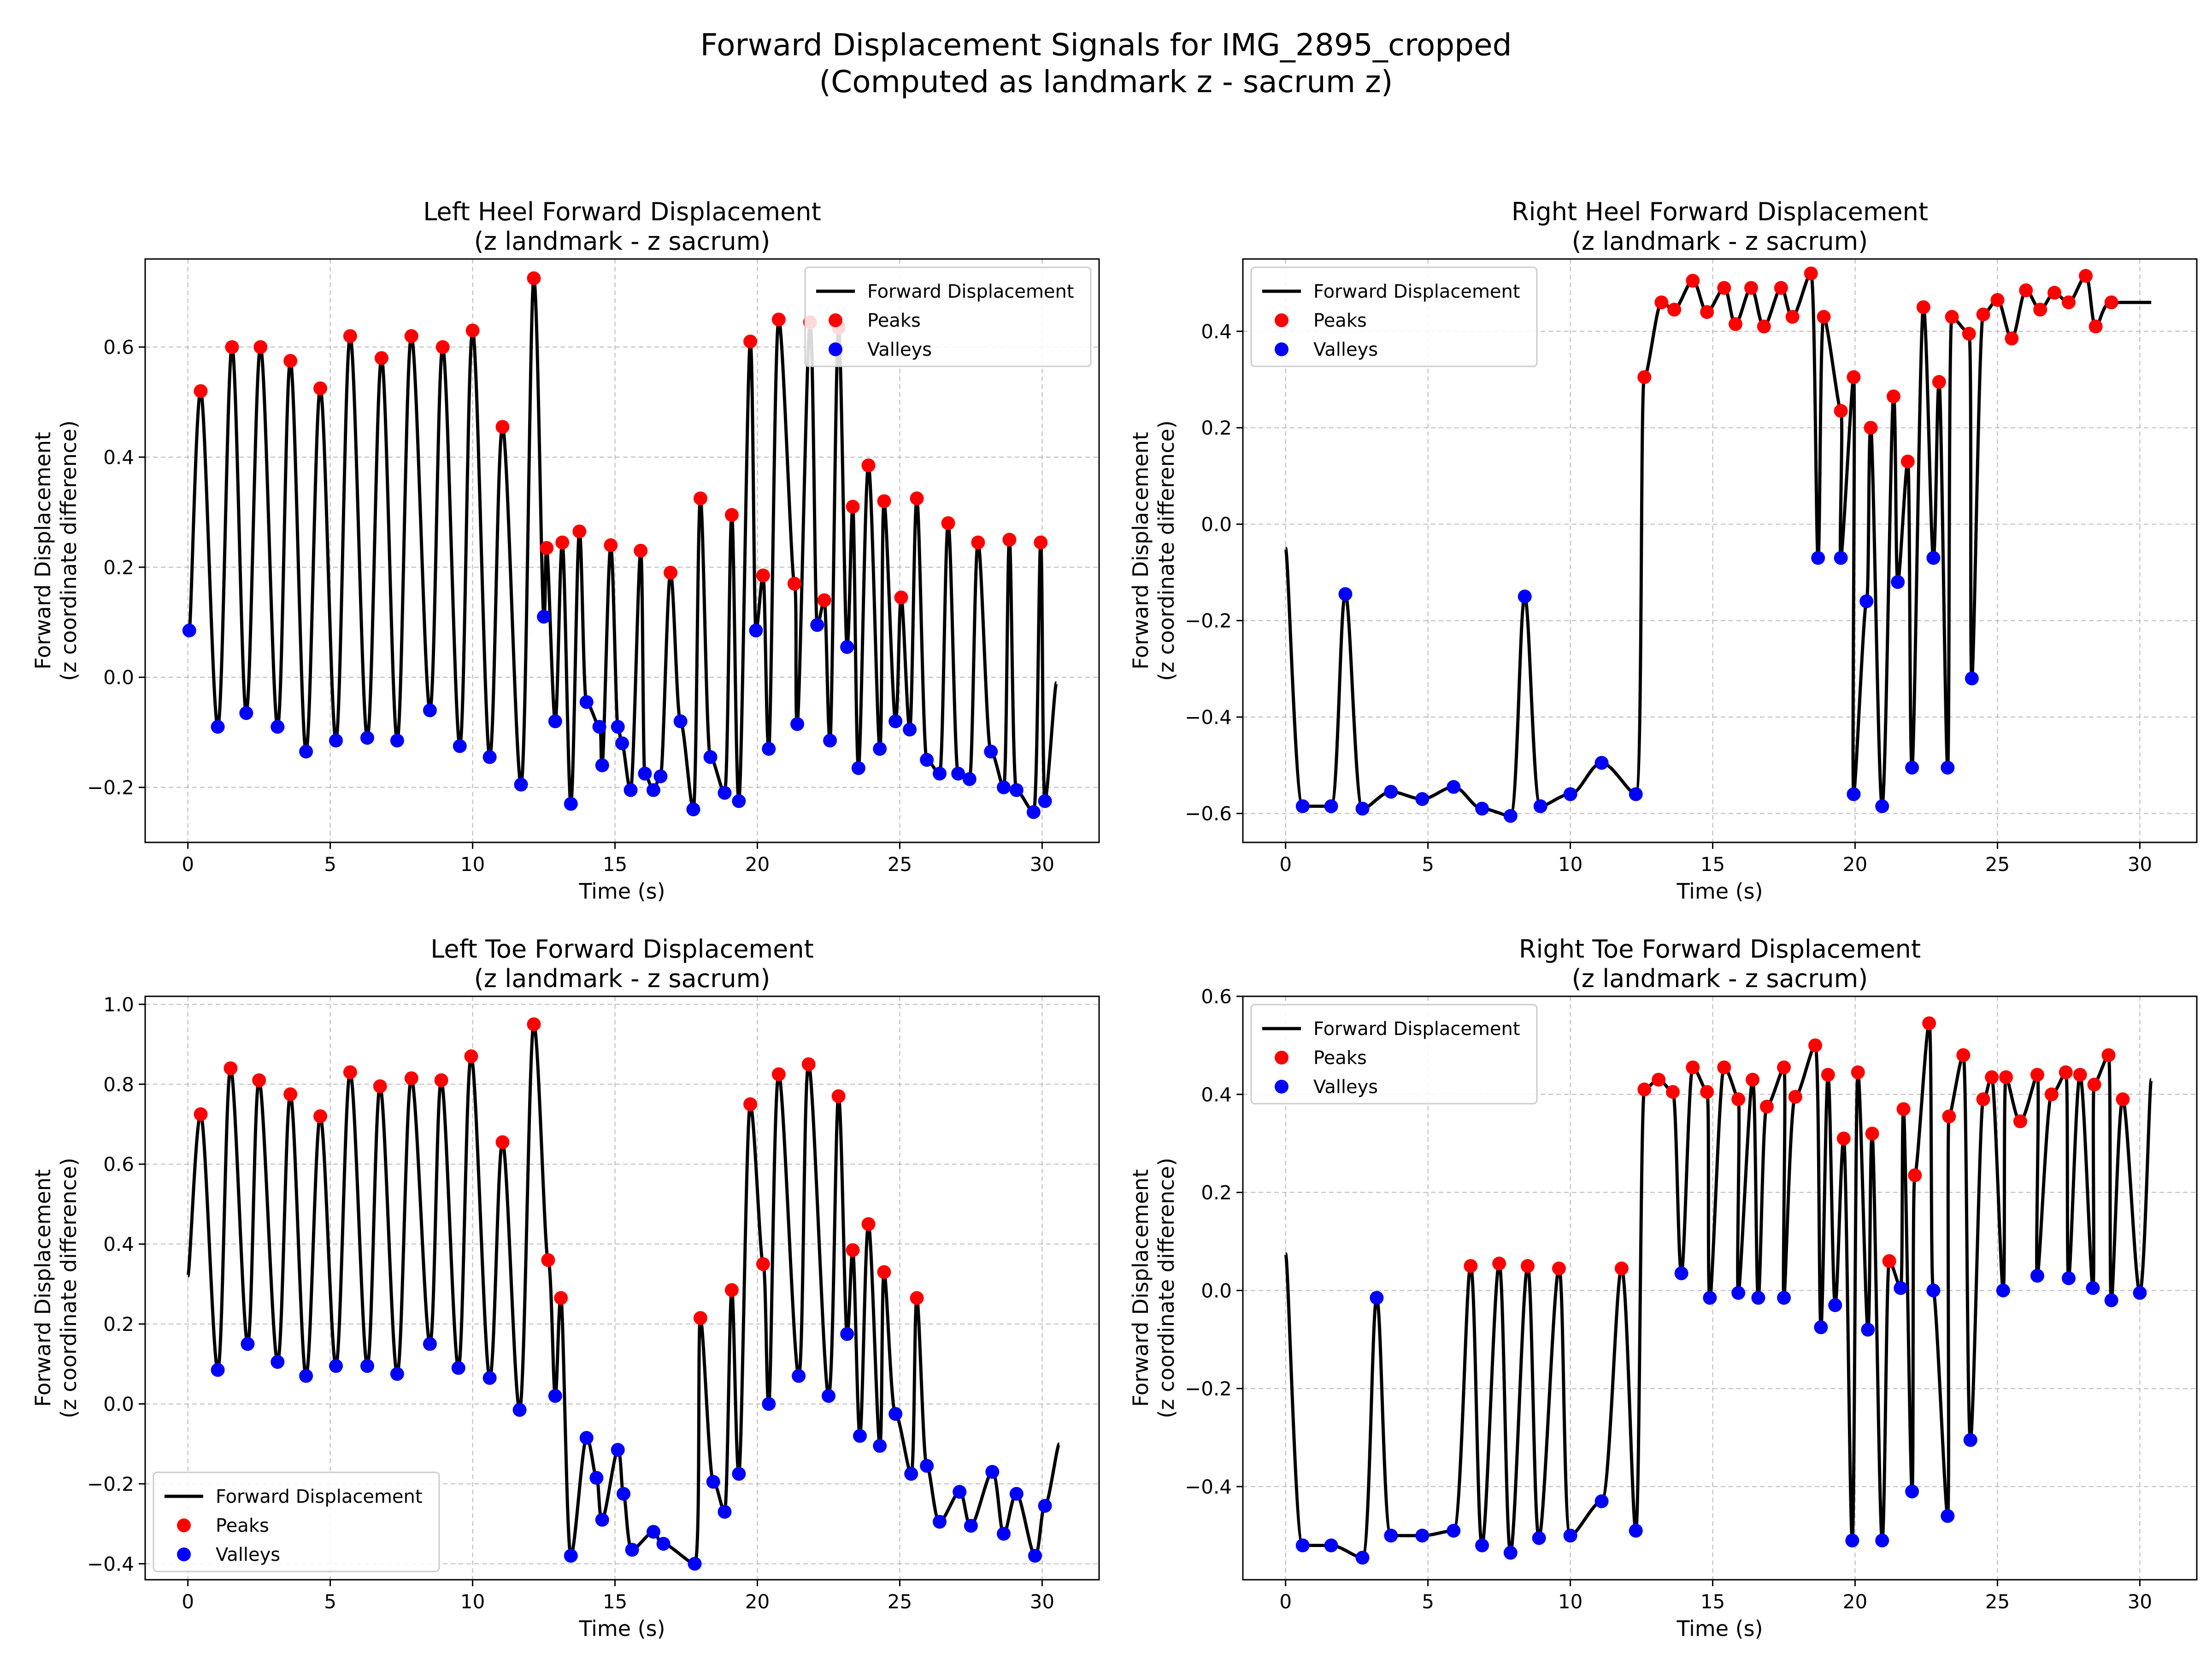  Describe the element at coordinates (1416, 291) in the screenshot. I see `legend-label: Forward Displacement` at that location.